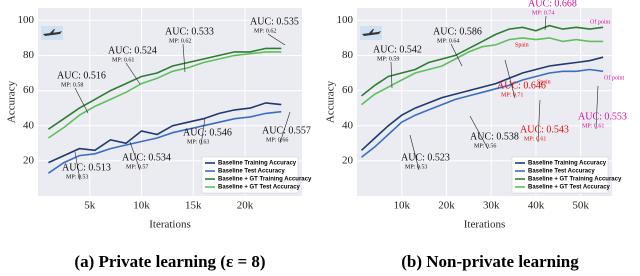  Describe the element at coordinates (146, 157) in the screenshot. I see `annotation-text: AUC: 0.534` at that location.